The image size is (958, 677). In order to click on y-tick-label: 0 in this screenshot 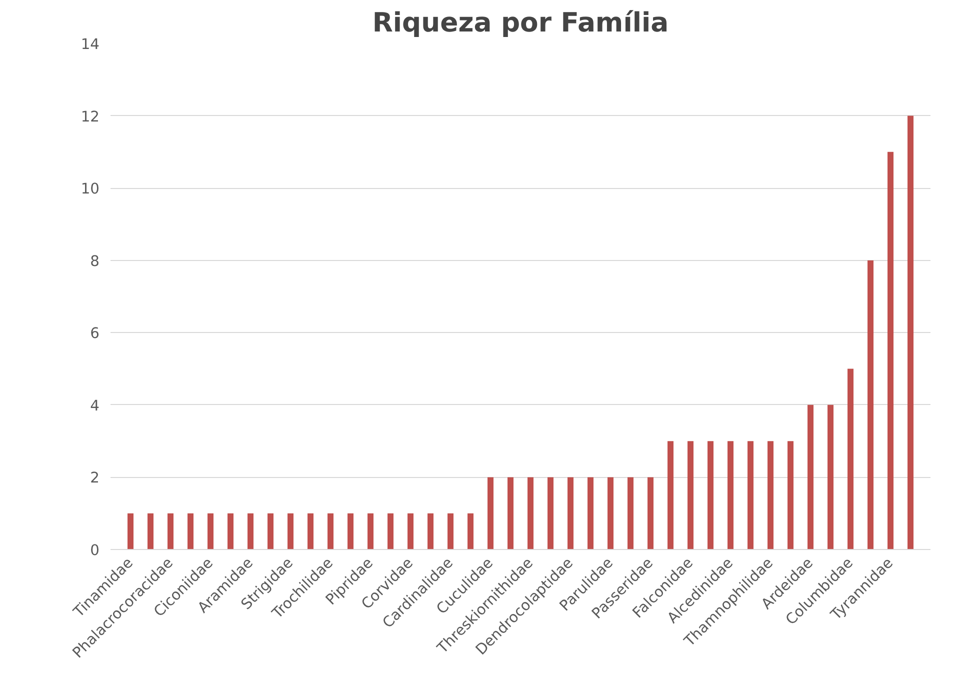, I will do `click(95, 550)`.